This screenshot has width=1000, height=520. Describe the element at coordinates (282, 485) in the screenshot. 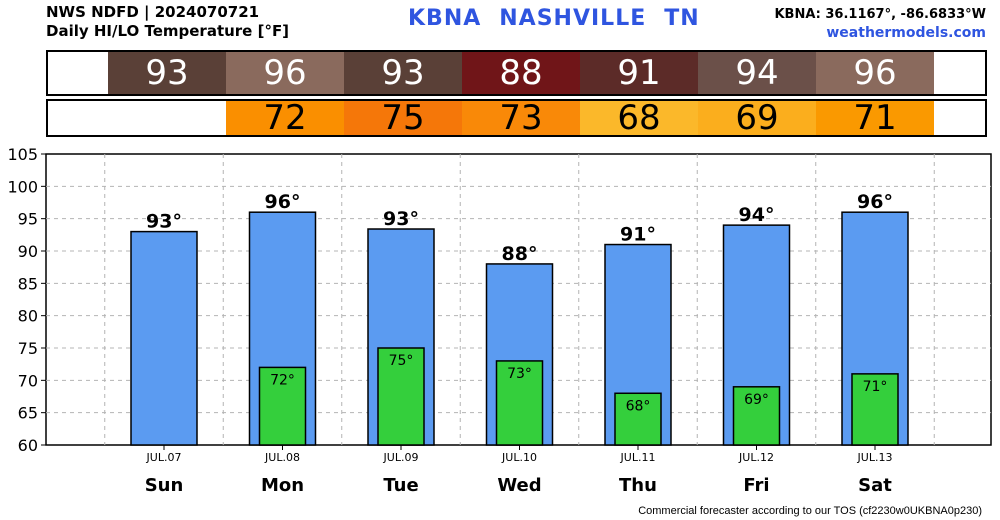

I see `xtick-day-1: Mon` at that location.